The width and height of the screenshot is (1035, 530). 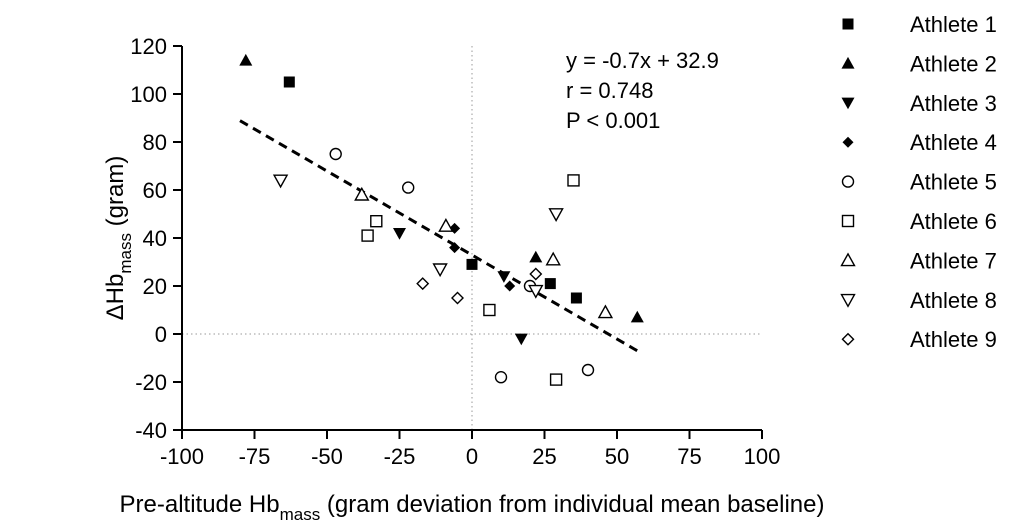 I want to click on y-tick-label: 120, so click(x=148, y=46).